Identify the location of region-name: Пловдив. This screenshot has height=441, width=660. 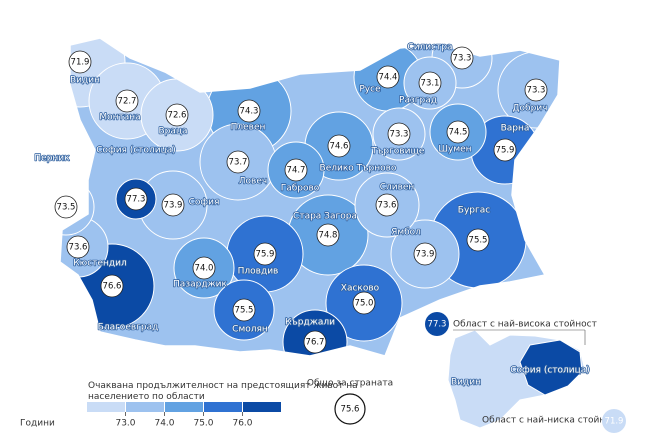
(258, 272).